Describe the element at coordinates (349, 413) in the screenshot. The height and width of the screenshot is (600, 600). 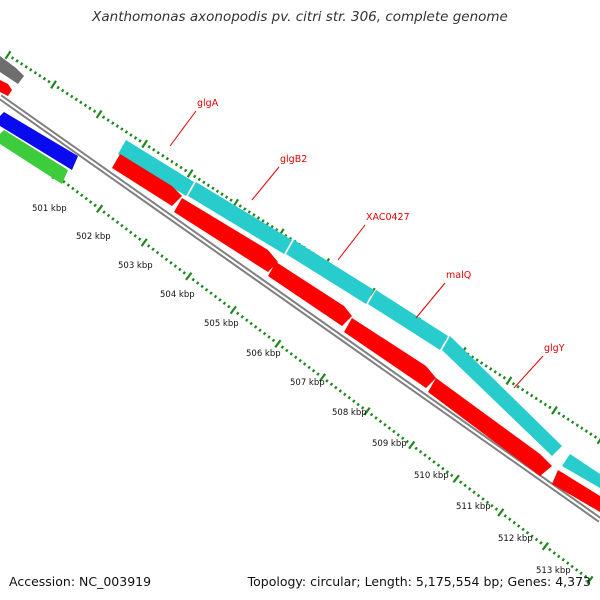
I see `kbp-tick-label: 508 kbp` at that location.